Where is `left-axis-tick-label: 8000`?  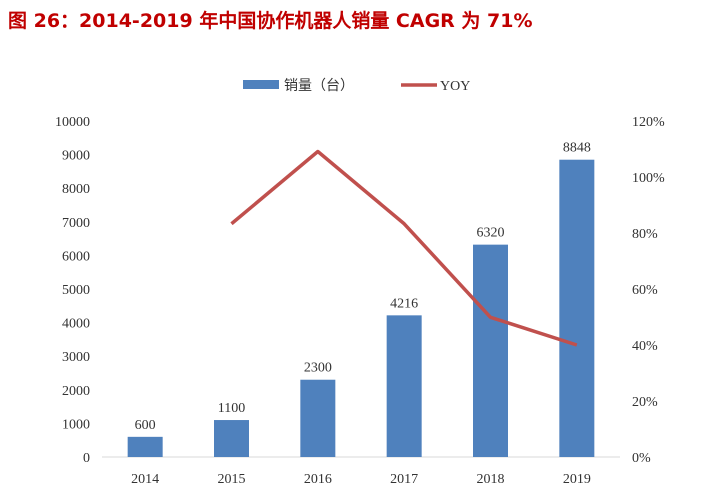 left-axis-tick-label: 8000 is located at coordinates (76, 189).